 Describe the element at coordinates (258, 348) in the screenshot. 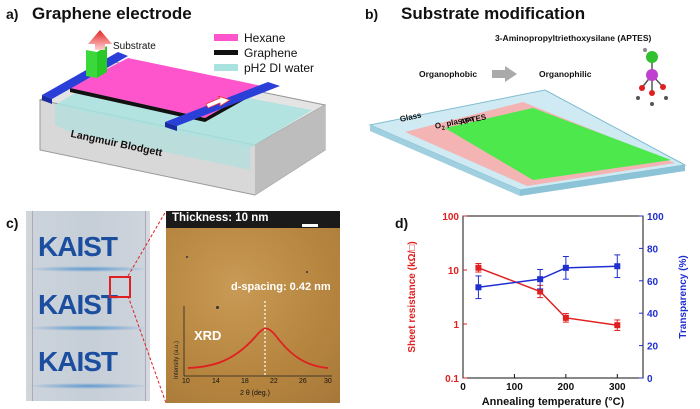

I see `xrd-curve` at that location.